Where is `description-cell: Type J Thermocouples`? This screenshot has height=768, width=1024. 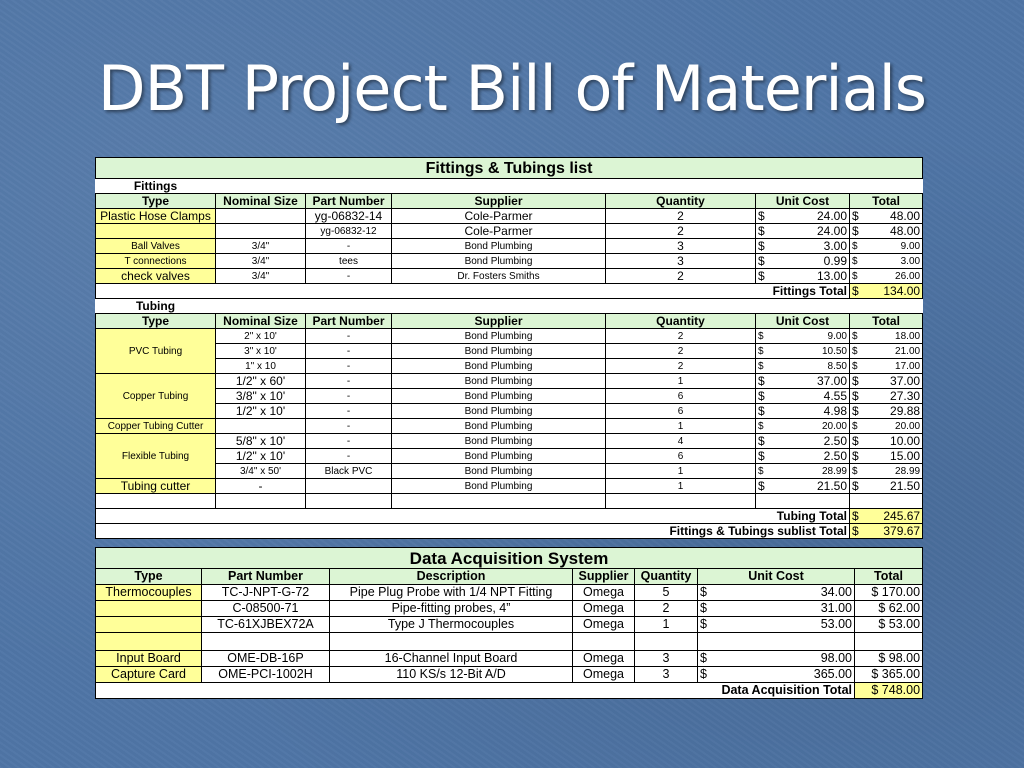
description-cell: Type J Thermocouples is located at coordinates (451, 624).